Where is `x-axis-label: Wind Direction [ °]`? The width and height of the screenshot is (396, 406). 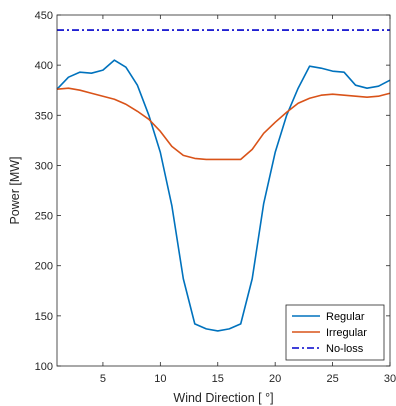
x-axis-label: Wind Direction [ °] is located at coordinates (223, 398).